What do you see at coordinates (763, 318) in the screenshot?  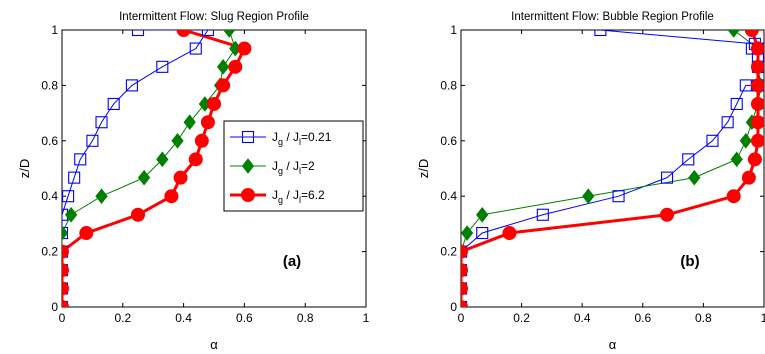 I see `x-tick-label: 1` at bounding box center [763, 318].